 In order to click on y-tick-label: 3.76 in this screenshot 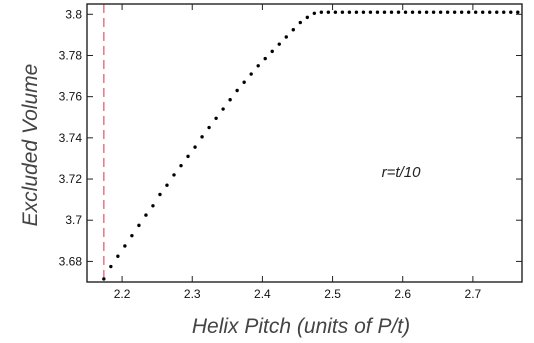, I will do `click(71, 97)`.